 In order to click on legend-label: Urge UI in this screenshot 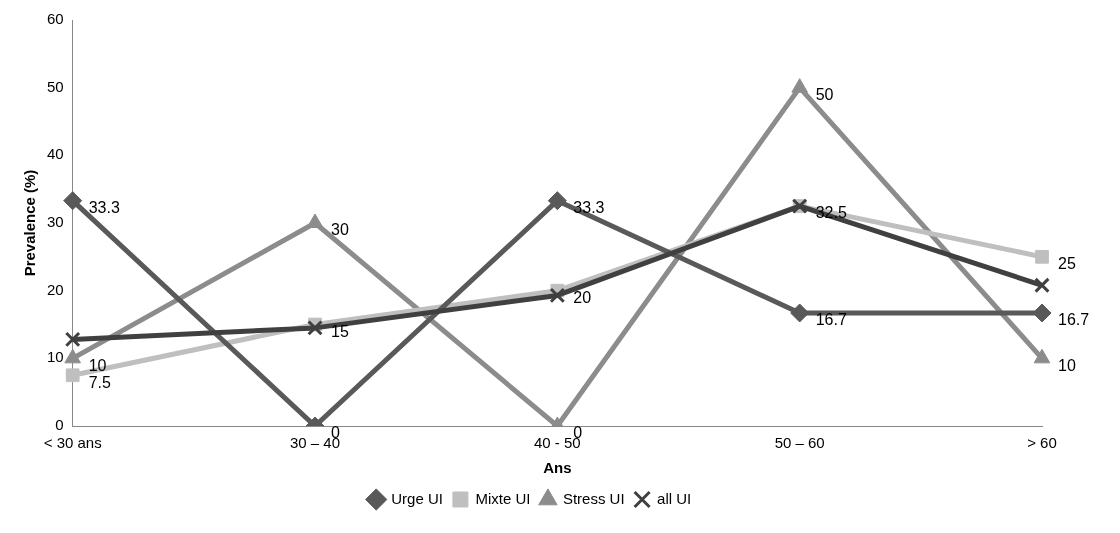, I will do `click(417, 498)`.